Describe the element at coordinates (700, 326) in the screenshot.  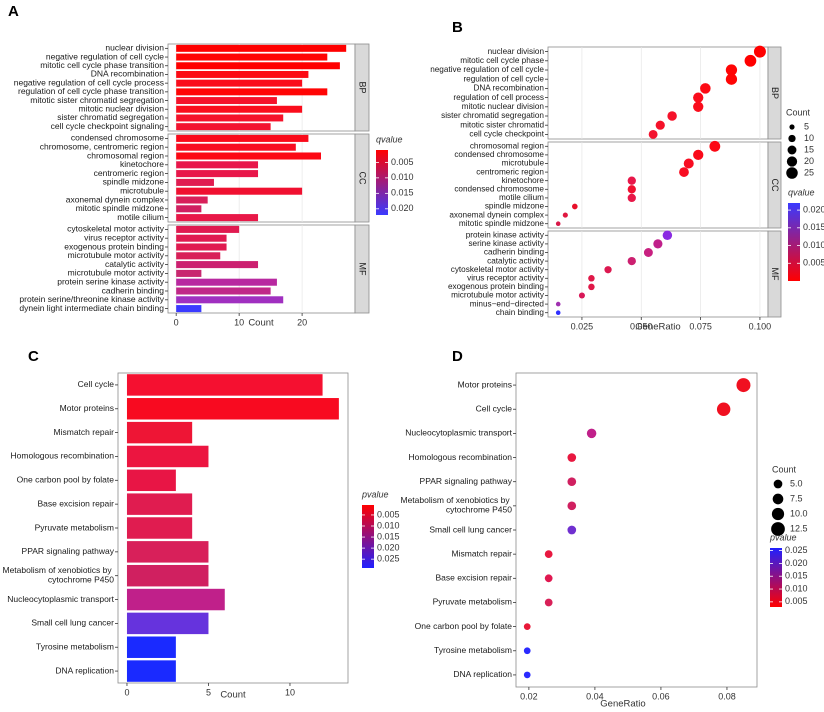
I see `x-tick-label: 0.075` at that location.